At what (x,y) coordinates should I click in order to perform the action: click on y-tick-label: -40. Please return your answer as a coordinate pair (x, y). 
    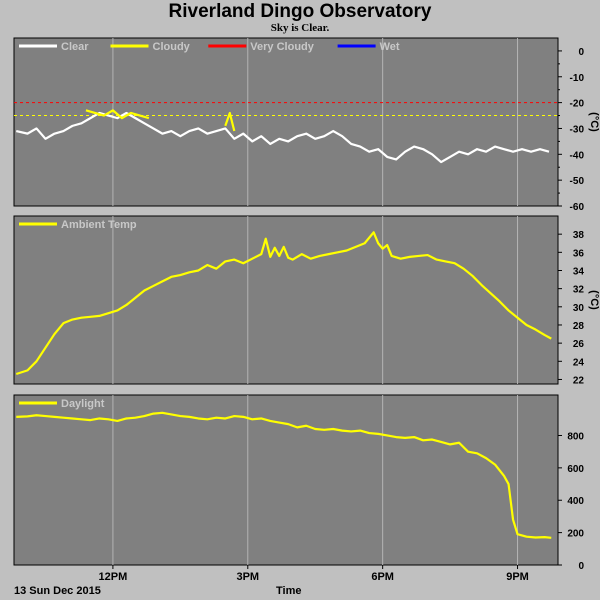
    Looking at the image, I should click on (577, 155).